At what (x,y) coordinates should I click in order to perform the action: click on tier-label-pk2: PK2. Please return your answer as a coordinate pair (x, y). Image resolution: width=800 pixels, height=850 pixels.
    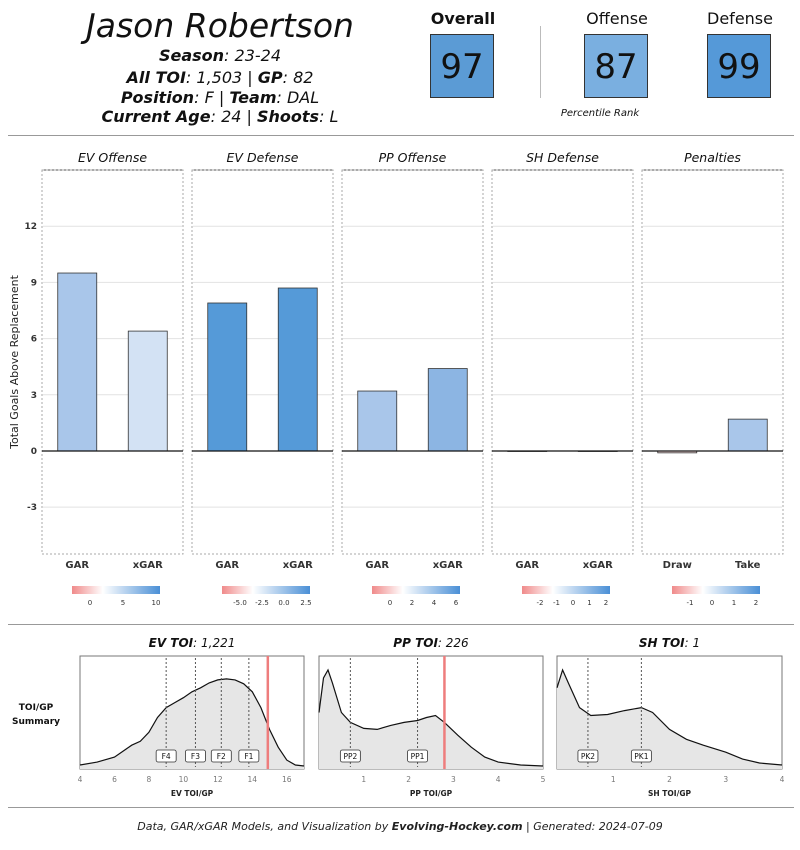
    Looking at the image, I should click on (588, 756).